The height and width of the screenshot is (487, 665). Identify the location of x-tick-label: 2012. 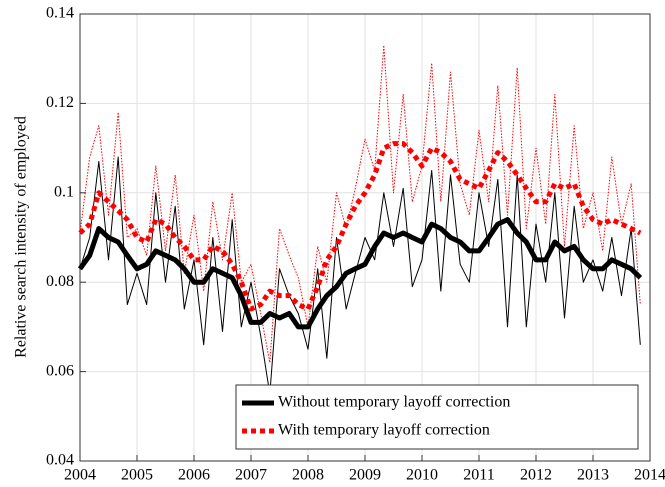
(536, 475).